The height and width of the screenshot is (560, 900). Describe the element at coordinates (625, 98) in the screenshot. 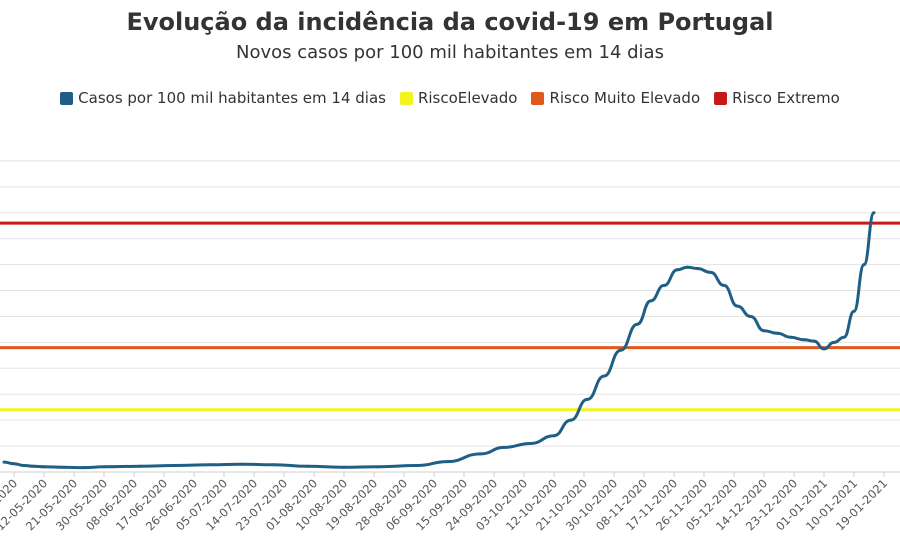

I see `legend-label-risco-muito-elevado: Risco Muito Elevado` at that location.